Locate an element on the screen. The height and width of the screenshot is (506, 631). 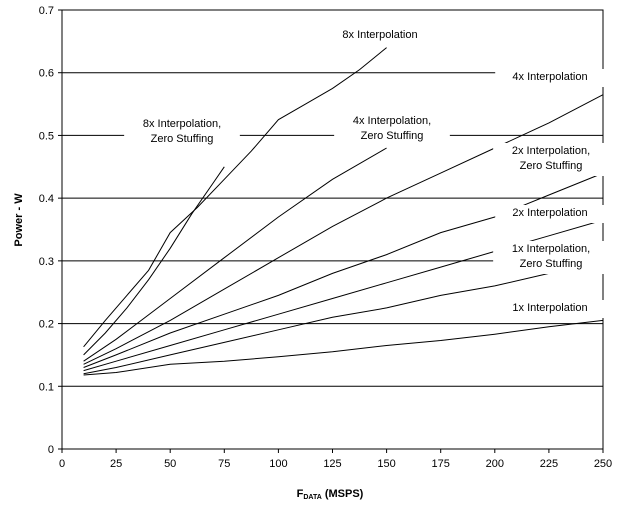
y-tick-label-7: 0.7 is located at coordinates (46, 11).